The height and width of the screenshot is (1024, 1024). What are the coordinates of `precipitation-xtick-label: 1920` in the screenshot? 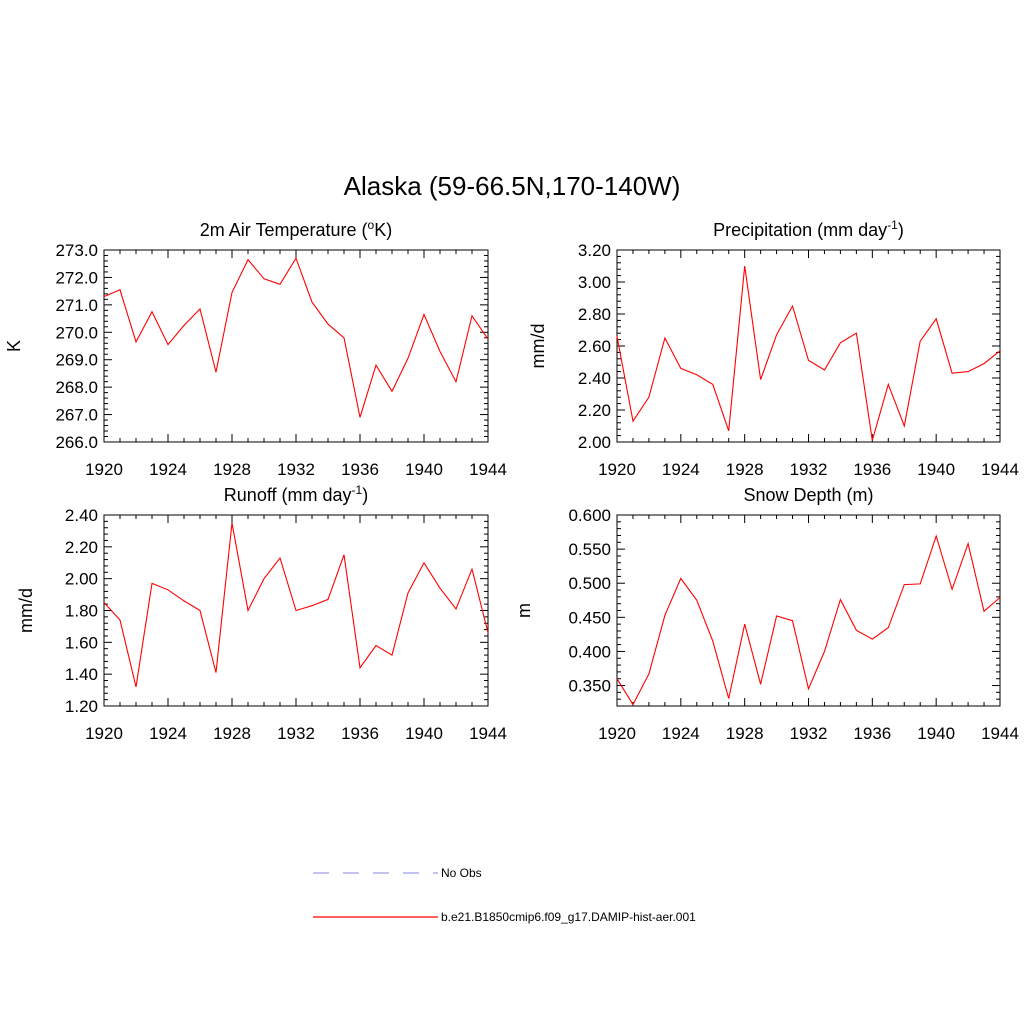 It's located at (617, 469).